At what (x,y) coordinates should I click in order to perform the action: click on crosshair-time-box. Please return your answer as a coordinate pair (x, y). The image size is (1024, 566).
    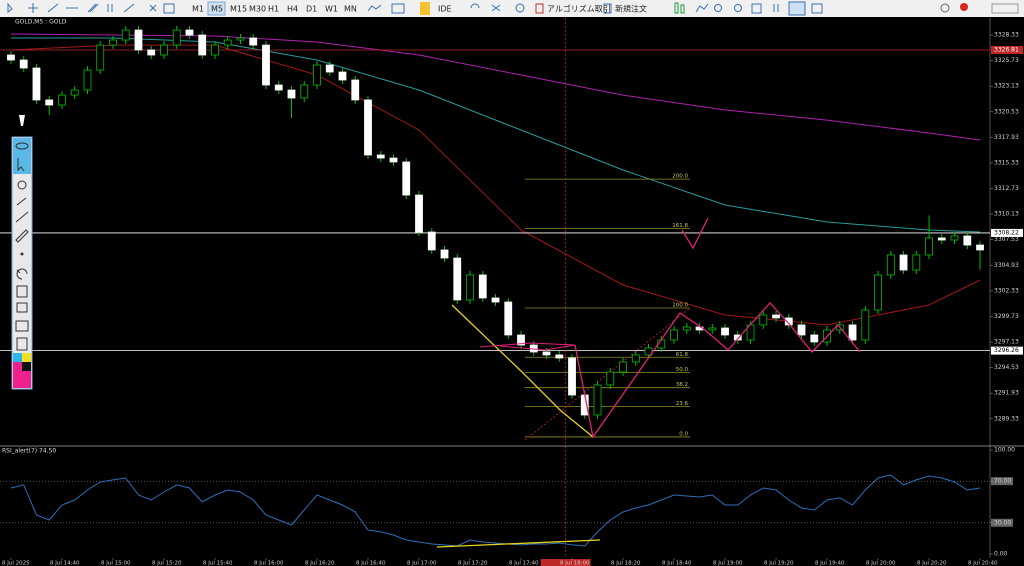
    Looking at the image, I should click on (565, 562).